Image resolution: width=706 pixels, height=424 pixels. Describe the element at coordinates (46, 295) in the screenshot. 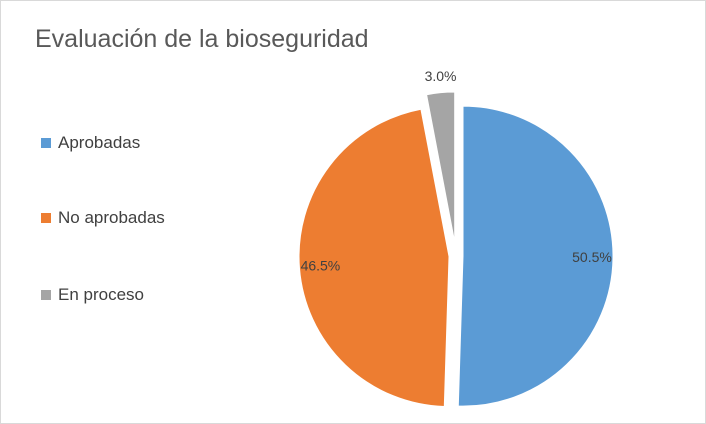

I see `legend-swatch-en-proceso` at that location.